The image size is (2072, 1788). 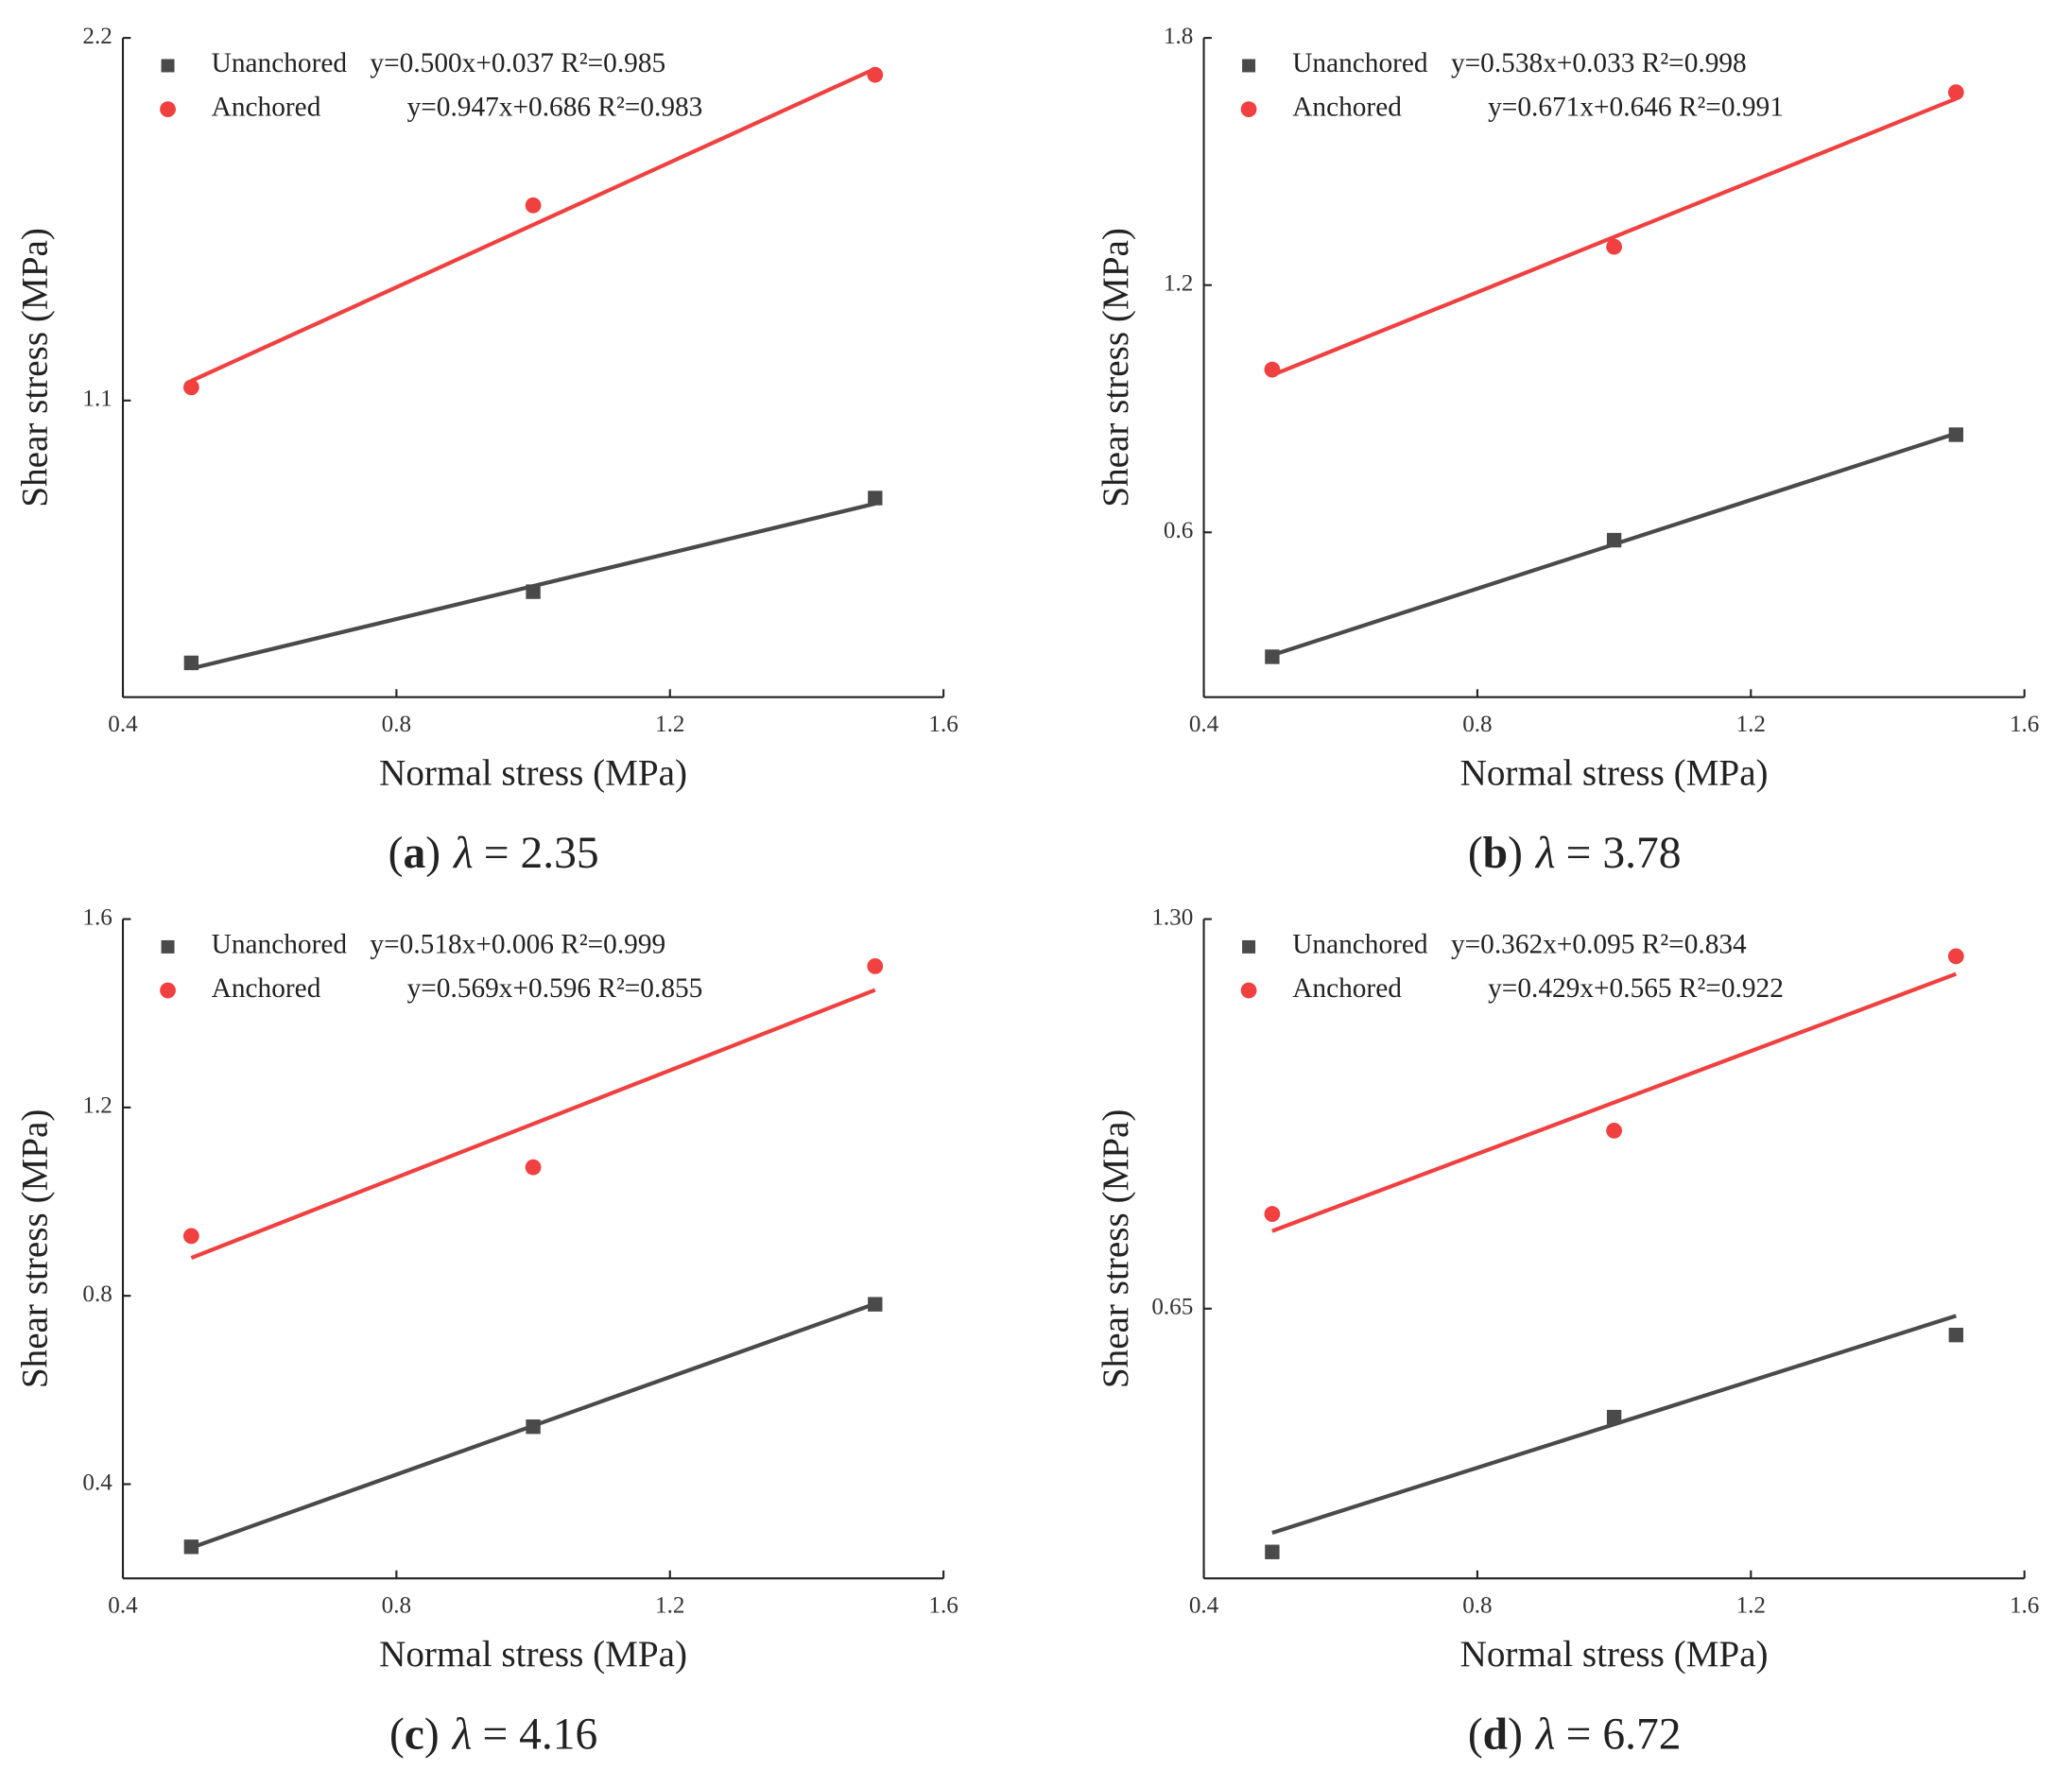 I want to click on y-tick-label: 1.30, so click(x=1172, y=917).